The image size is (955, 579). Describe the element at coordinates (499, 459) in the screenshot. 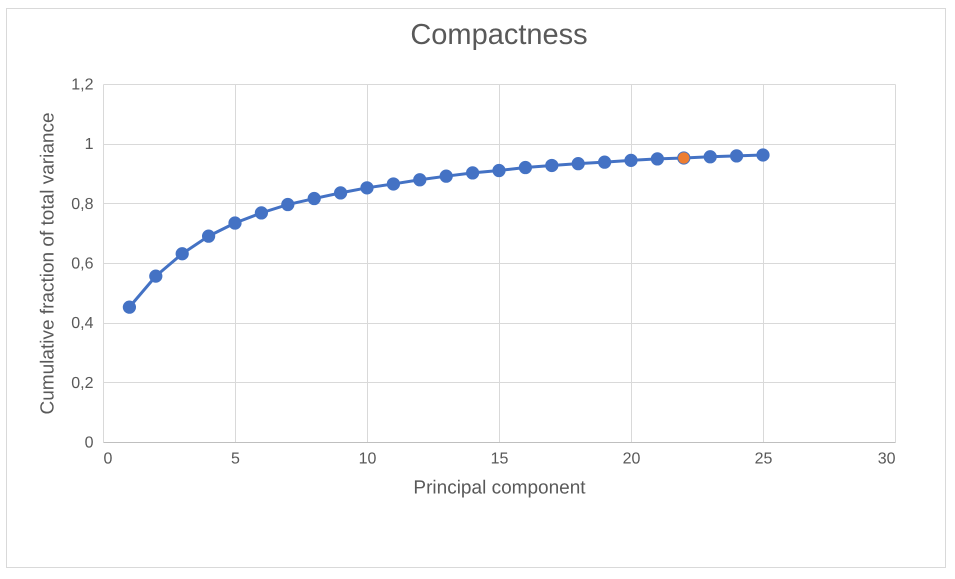

I see `x-tick-label: 15` at that location.